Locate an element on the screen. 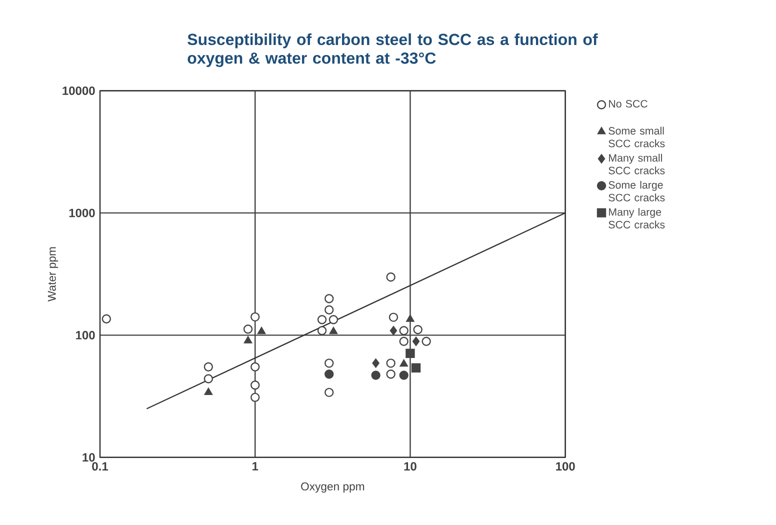 The image size is (776, 525). x-tick-label: 1 is located at coordinates (255, 466).